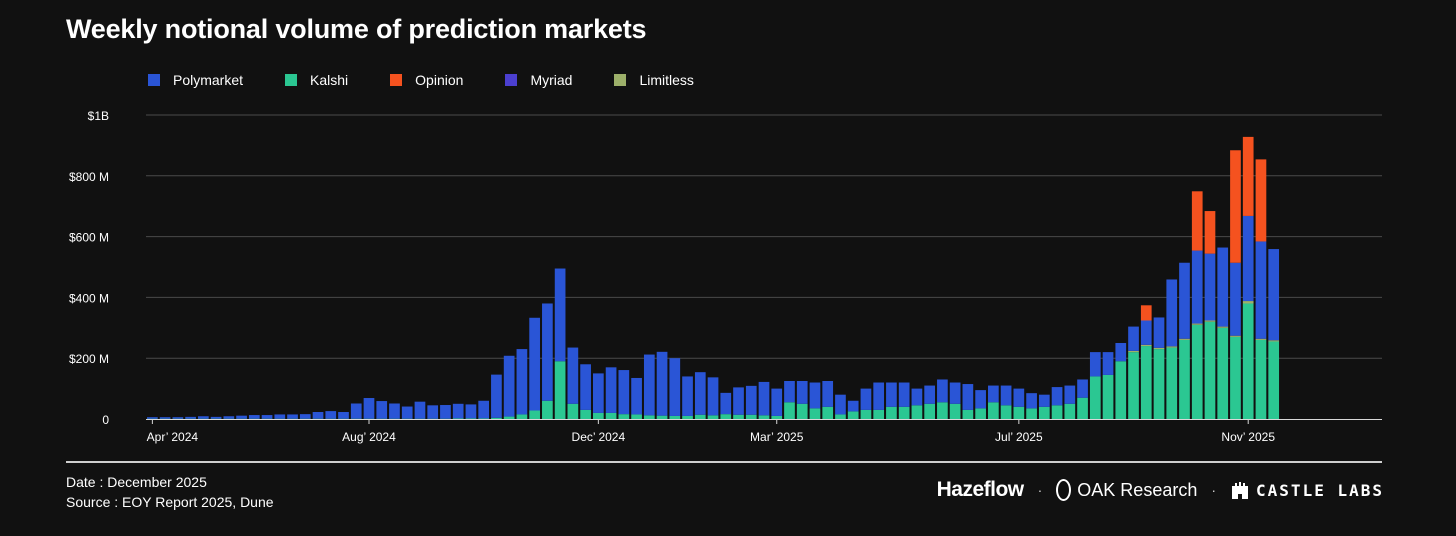  I want to click on y-tick-label: $800 M, so click(89, 177).